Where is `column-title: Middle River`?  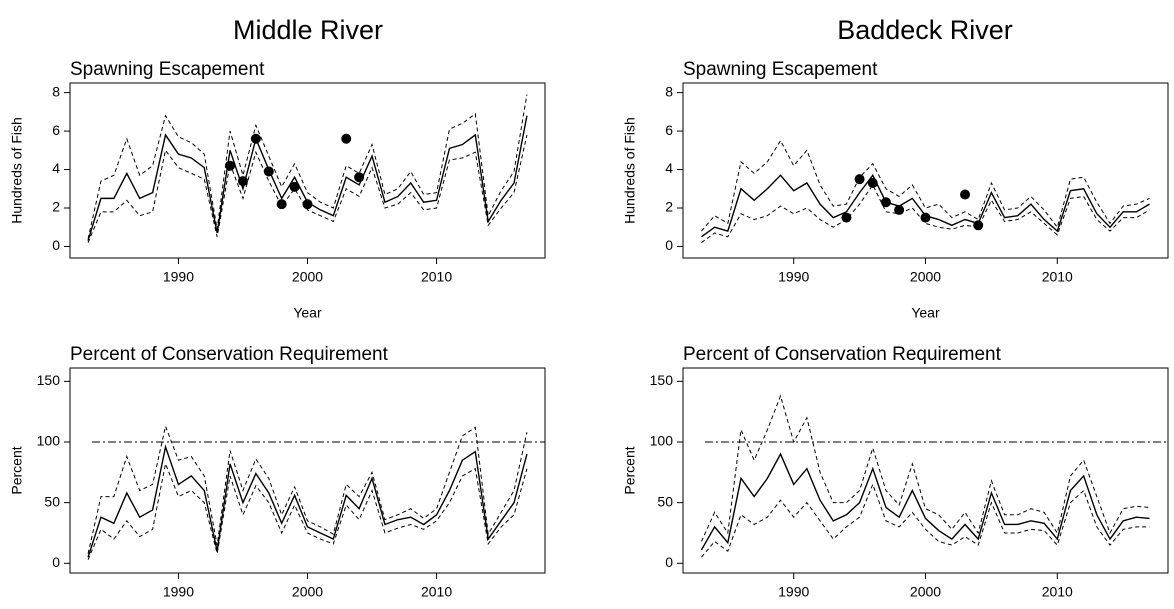 column-title: Middle River is located at coordinates (308, 30).